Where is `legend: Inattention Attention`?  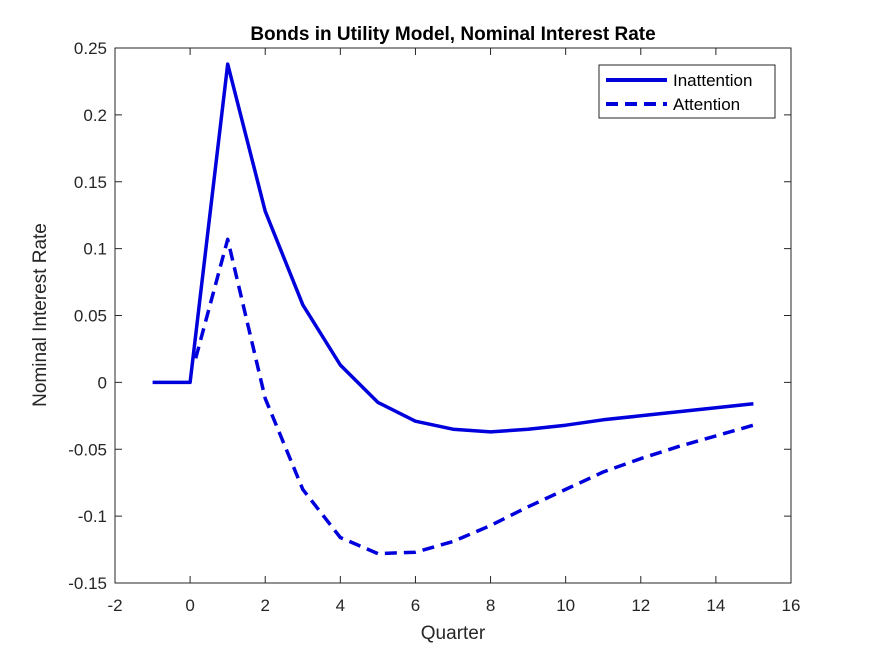 legend: Inattention Attention is located at coordinates (687, 91).